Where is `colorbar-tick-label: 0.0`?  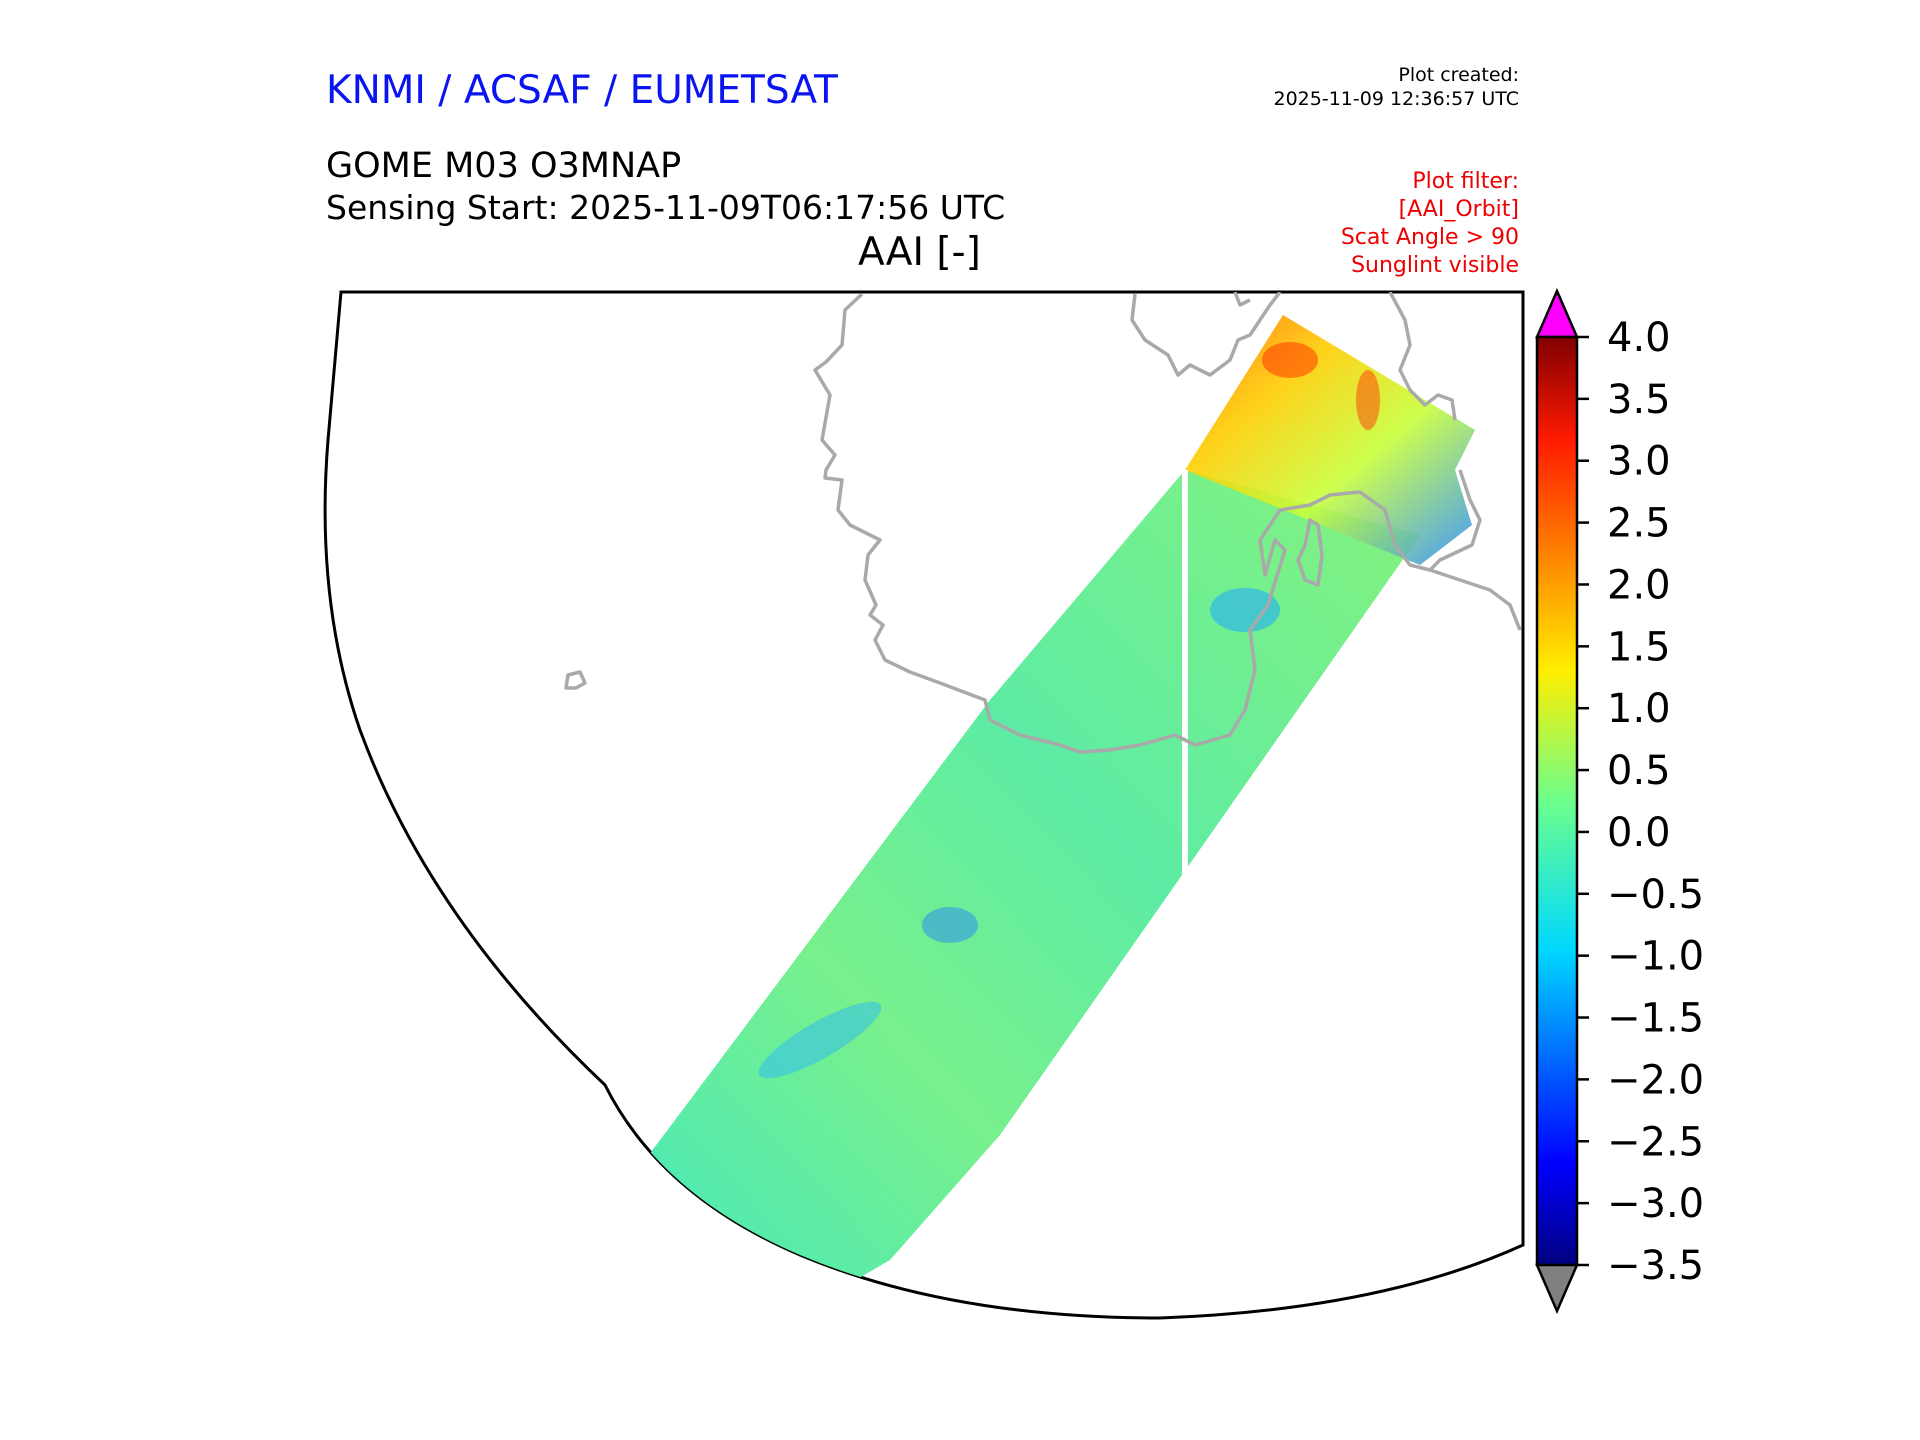
colorbar-tick-label: 0.0 is located at coordinates (1639, 833).